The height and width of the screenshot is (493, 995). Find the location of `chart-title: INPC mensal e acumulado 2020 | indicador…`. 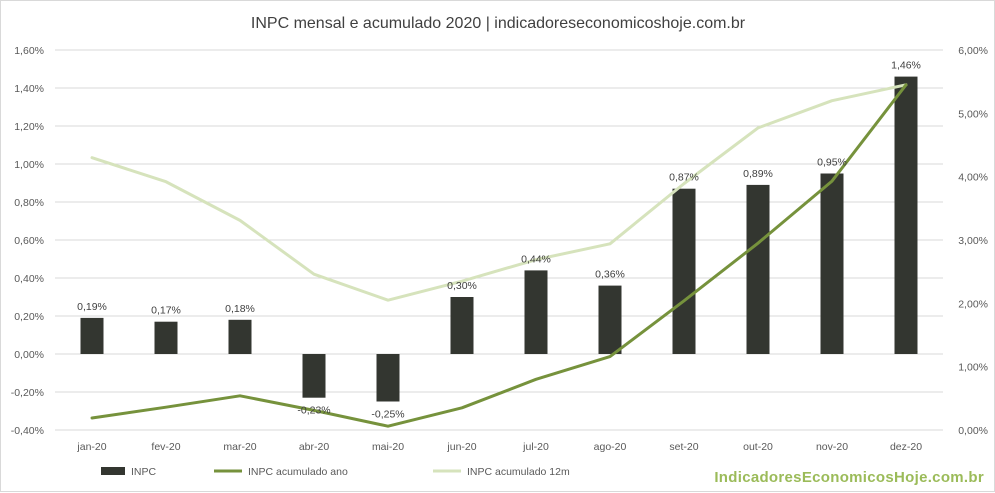

chart-title: INPC mensal e acumulado 2020 | indicador… is located at coordinates (498, 23).